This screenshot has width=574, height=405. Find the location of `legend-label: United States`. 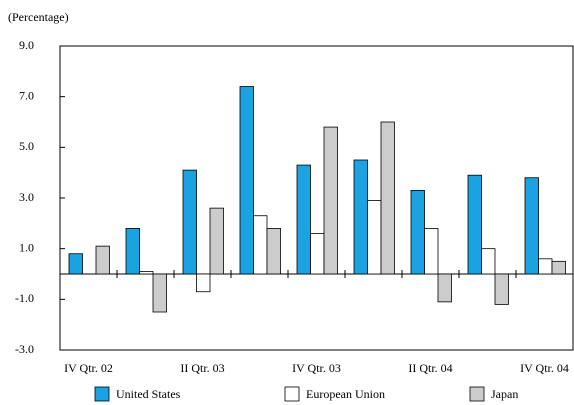

legend-label: United States is located at coordinates (148, 394).